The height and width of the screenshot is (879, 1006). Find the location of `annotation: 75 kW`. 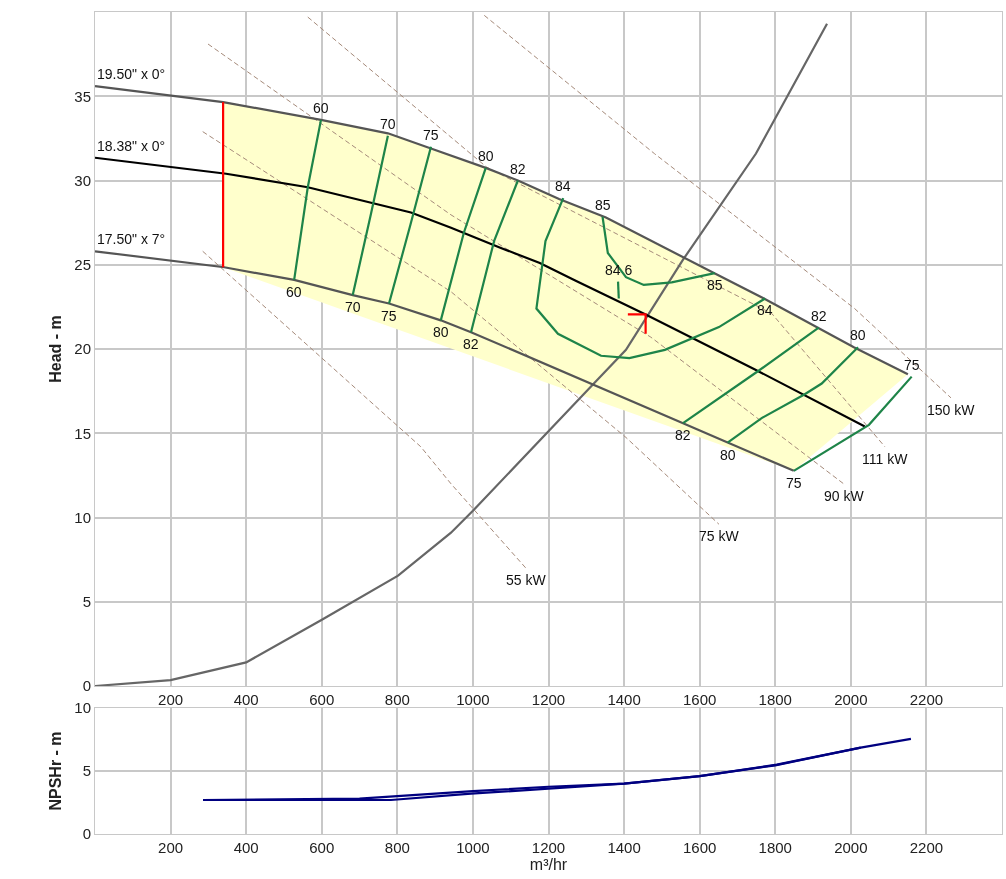

annotation: 75 kW is located at coordinates (719, 536).